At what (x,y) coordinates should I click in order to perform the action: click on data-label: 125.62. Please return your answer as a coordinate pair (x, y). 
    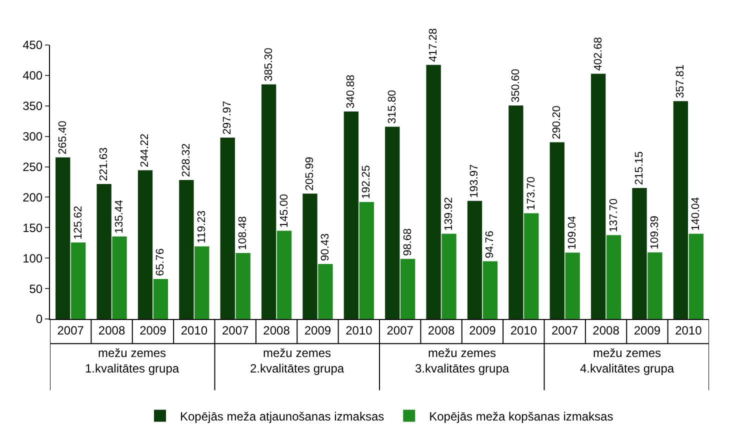
    Looking at the image, I should click on (78, 223).